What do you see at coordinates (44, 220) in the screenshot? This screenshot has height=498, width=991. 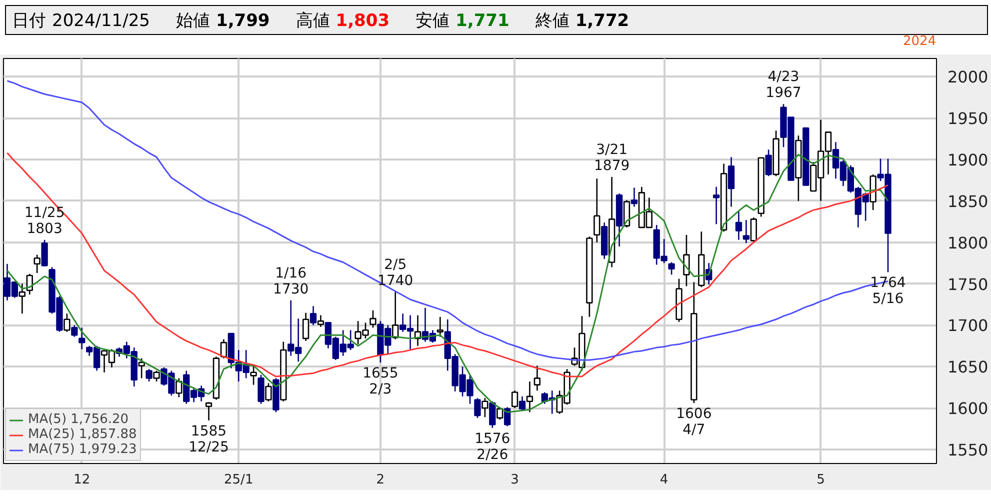 I see `annotation: 11/25 1803` at bounding box center [44, 220].